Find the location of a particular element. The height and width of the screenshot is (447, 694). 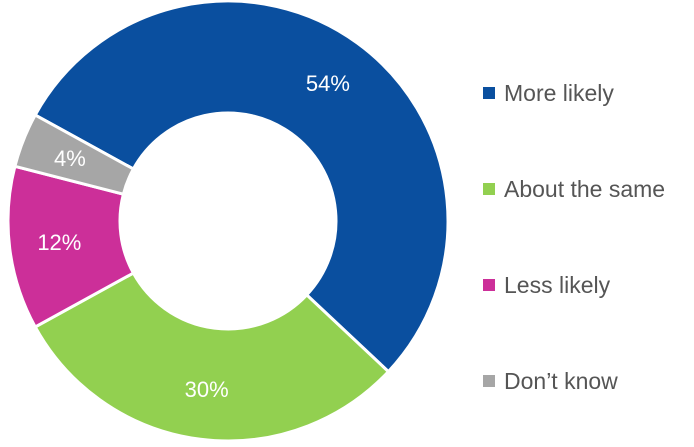

slice-label-less-likely: 12% is located at coordinates (59, 242).